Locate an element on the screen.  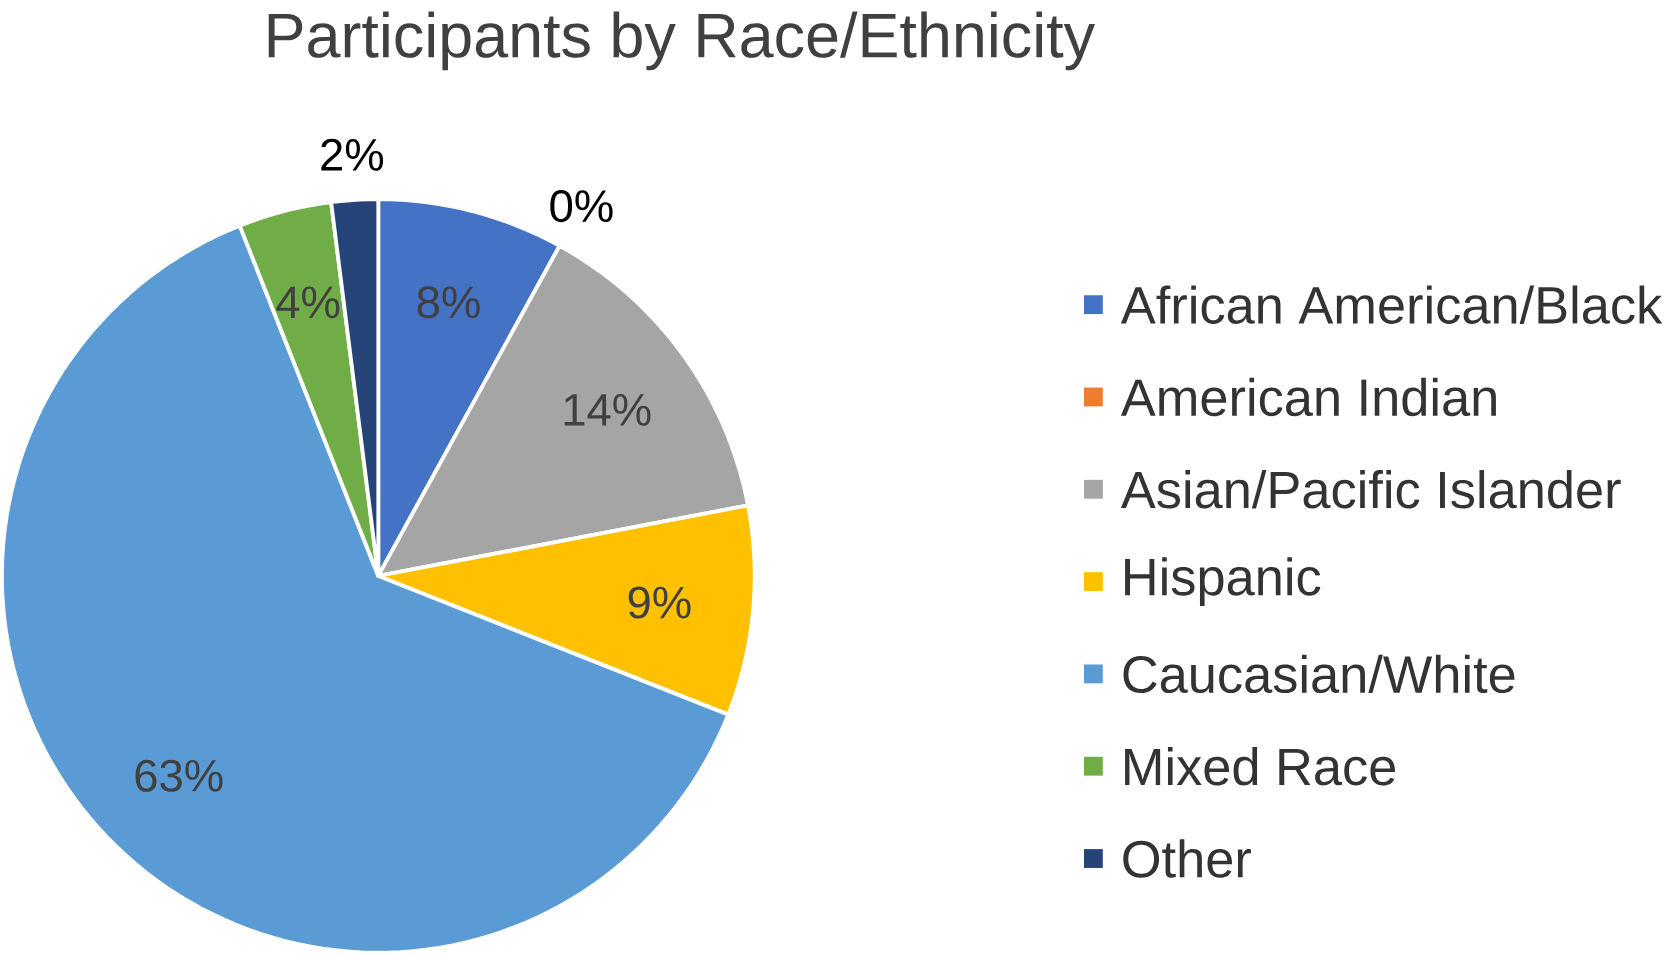
data-label: 14% is located at coordinates (607, 410).